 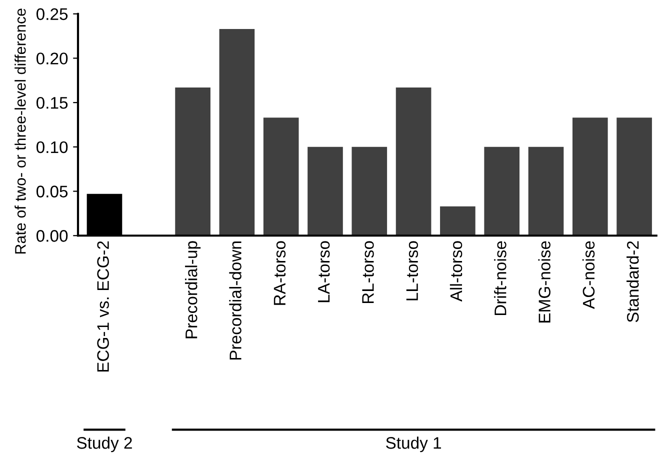 What do you see at coordinates (52, 192) in the screenshot?
I see `y-tick-label: 0.05` at bounding box center [52, 192].